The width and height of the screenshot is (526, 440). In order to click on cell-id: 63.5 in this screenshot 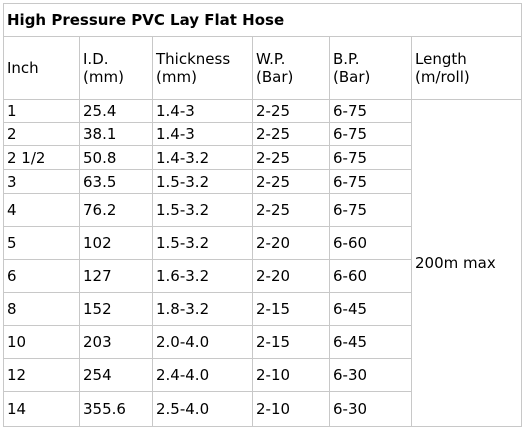, I will do `click(116, 181)`.